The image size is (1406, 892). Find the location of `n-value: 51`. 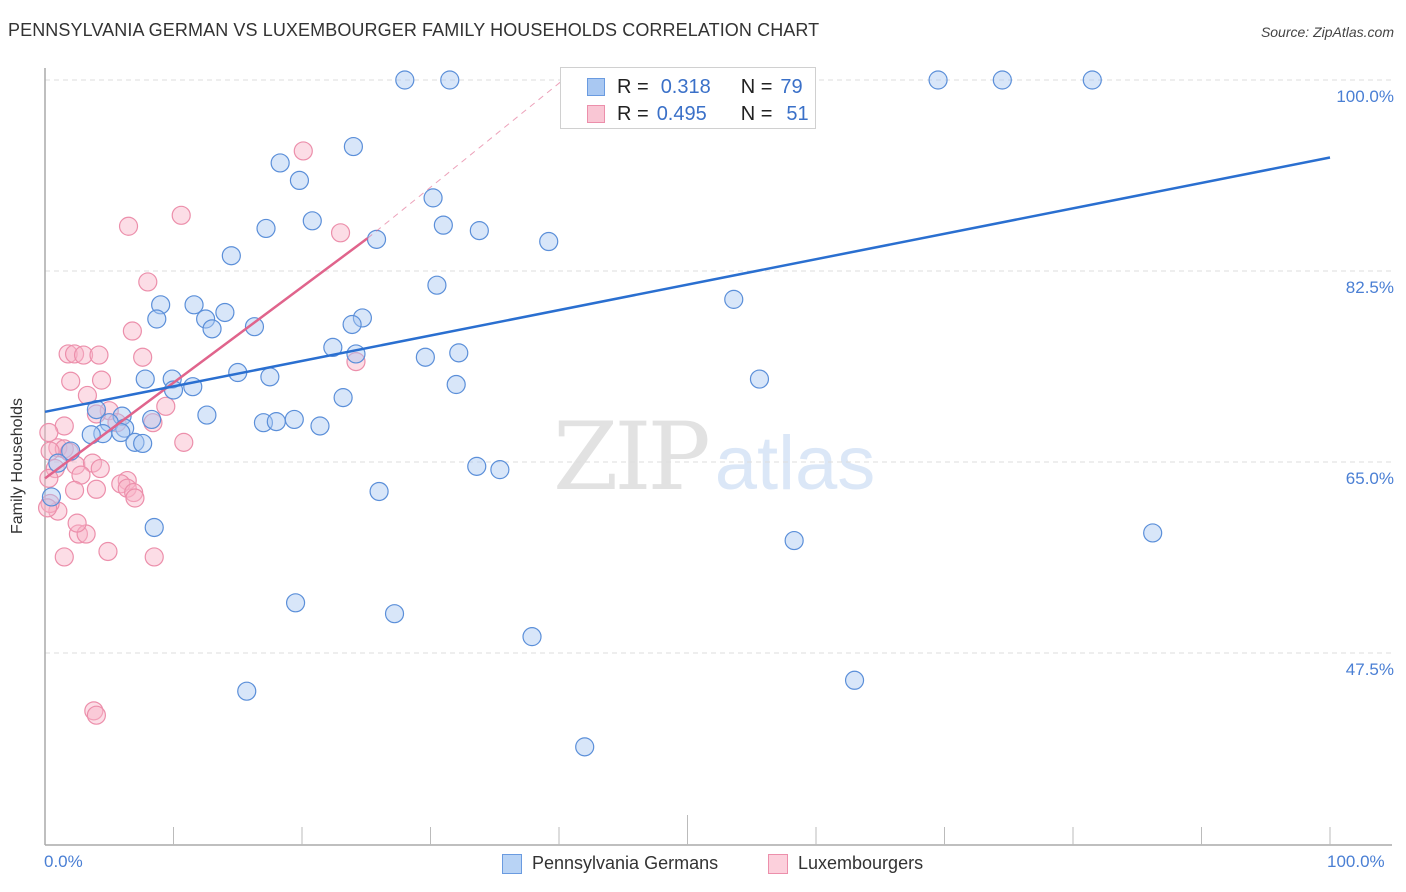

n-value: 51 is located at coordinates (797, 113).